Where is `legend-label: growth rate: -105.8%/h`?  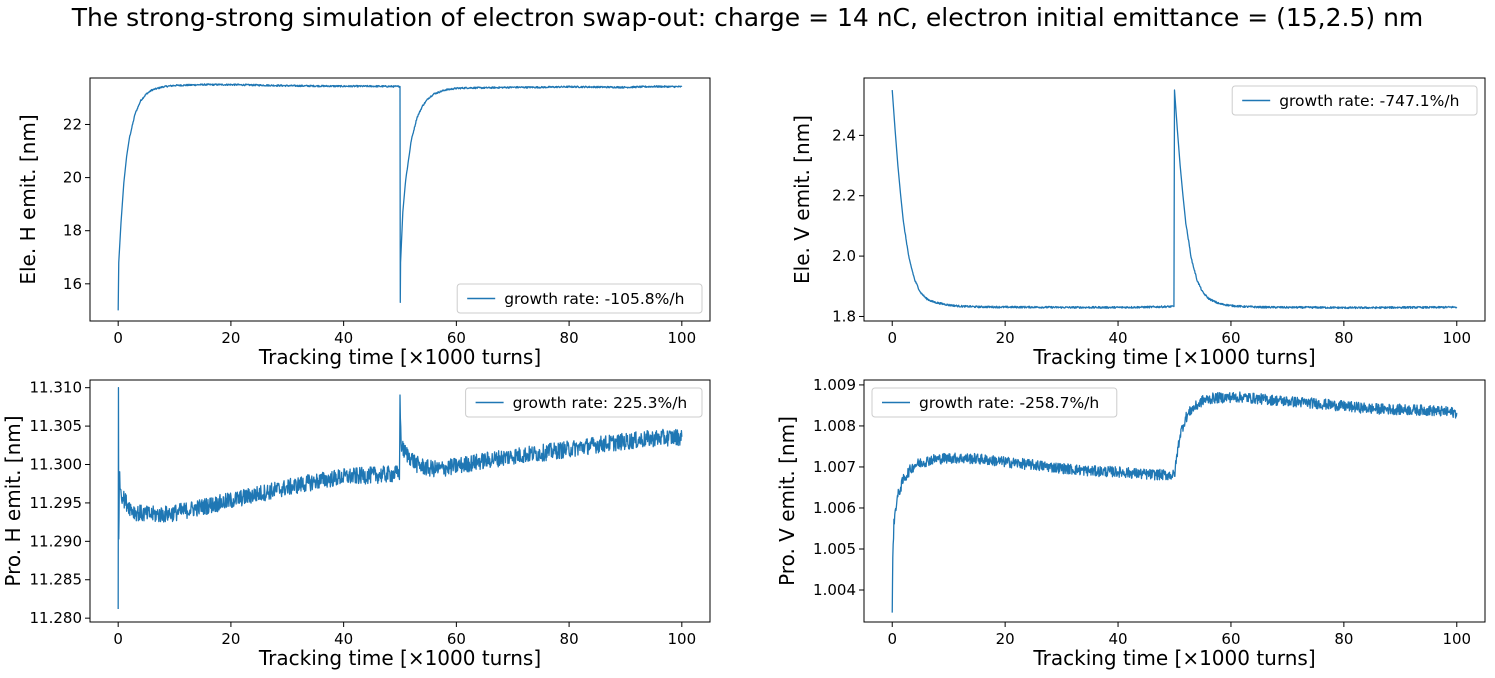 legend-label: growth rate: -105.8%/h is located at coordinates (594, 299).